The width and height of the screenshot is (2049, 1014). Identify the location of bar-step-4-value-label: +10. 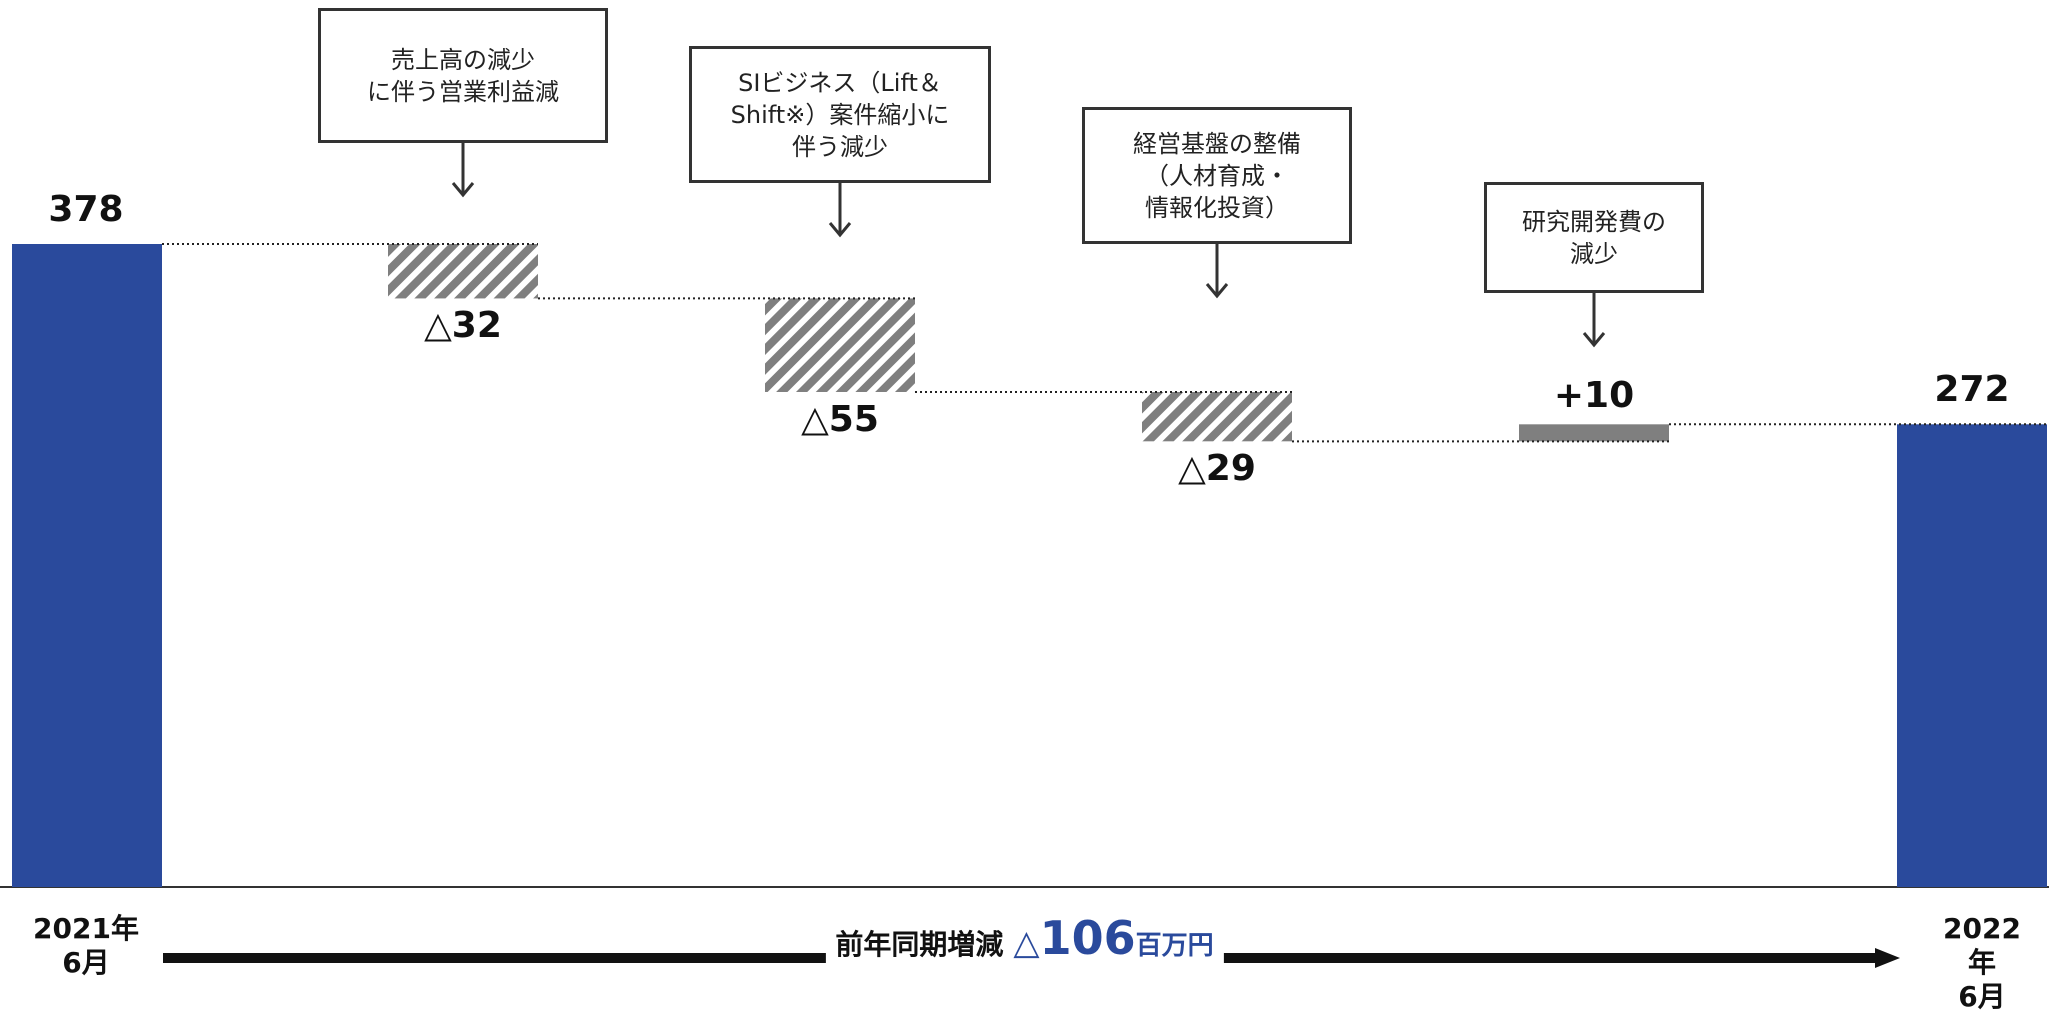
(1594, 396).